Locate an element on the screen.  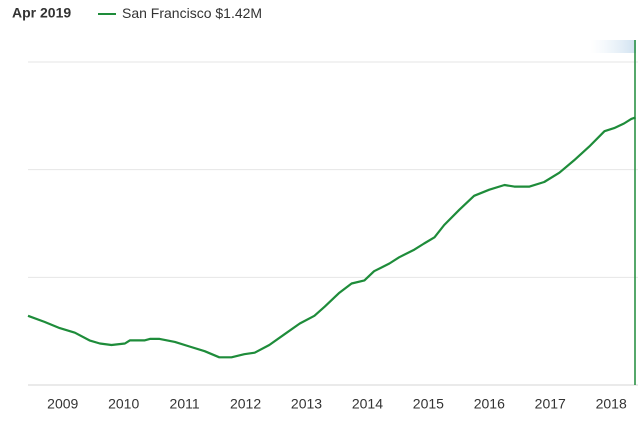
hover-band is located at coordinates (613, 46).